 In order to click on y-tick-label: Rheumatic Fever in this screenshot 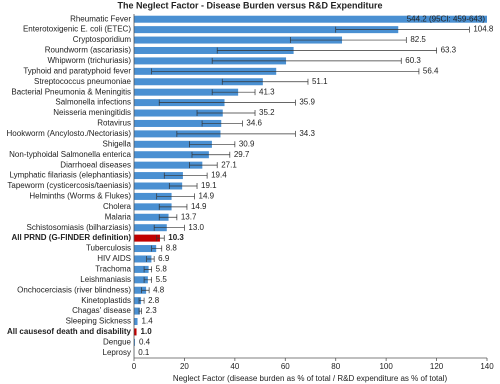, I will do `click(100, 18)`.